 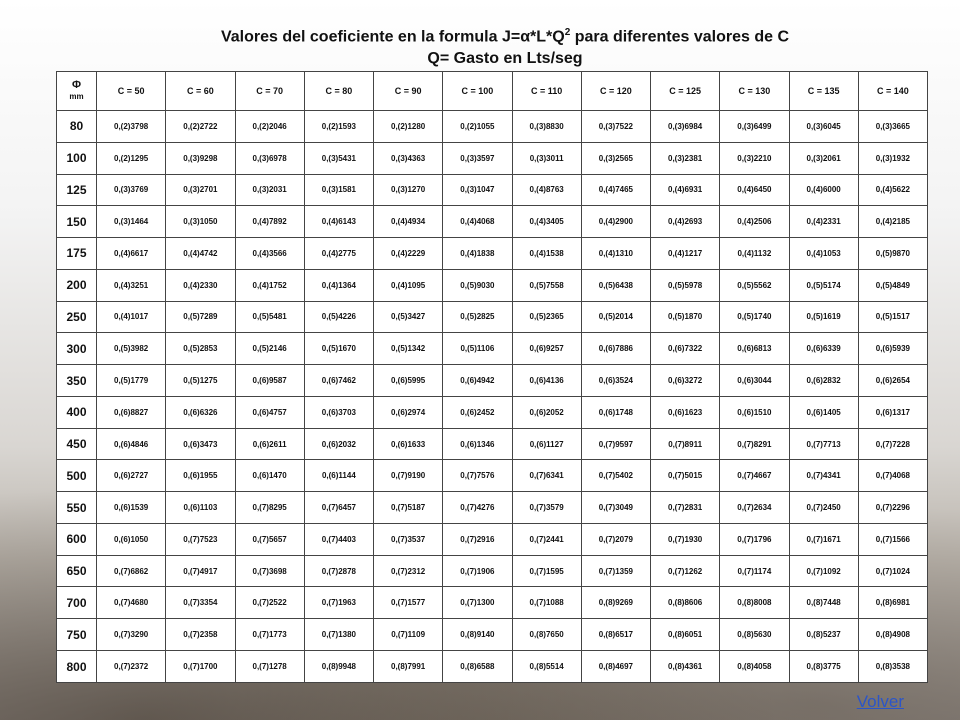 I want to click on coefficient-cell: 0,(4)2775, so click(x=339, y=253).